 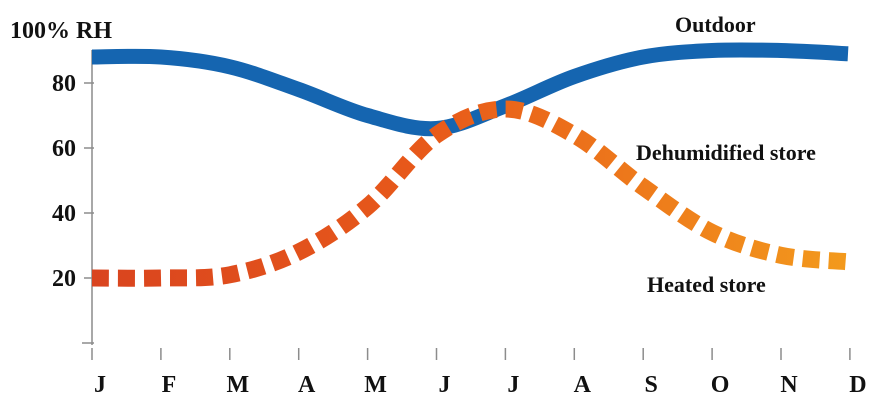 I want to click on x-tick-label: D, so click(x=857, y=383).